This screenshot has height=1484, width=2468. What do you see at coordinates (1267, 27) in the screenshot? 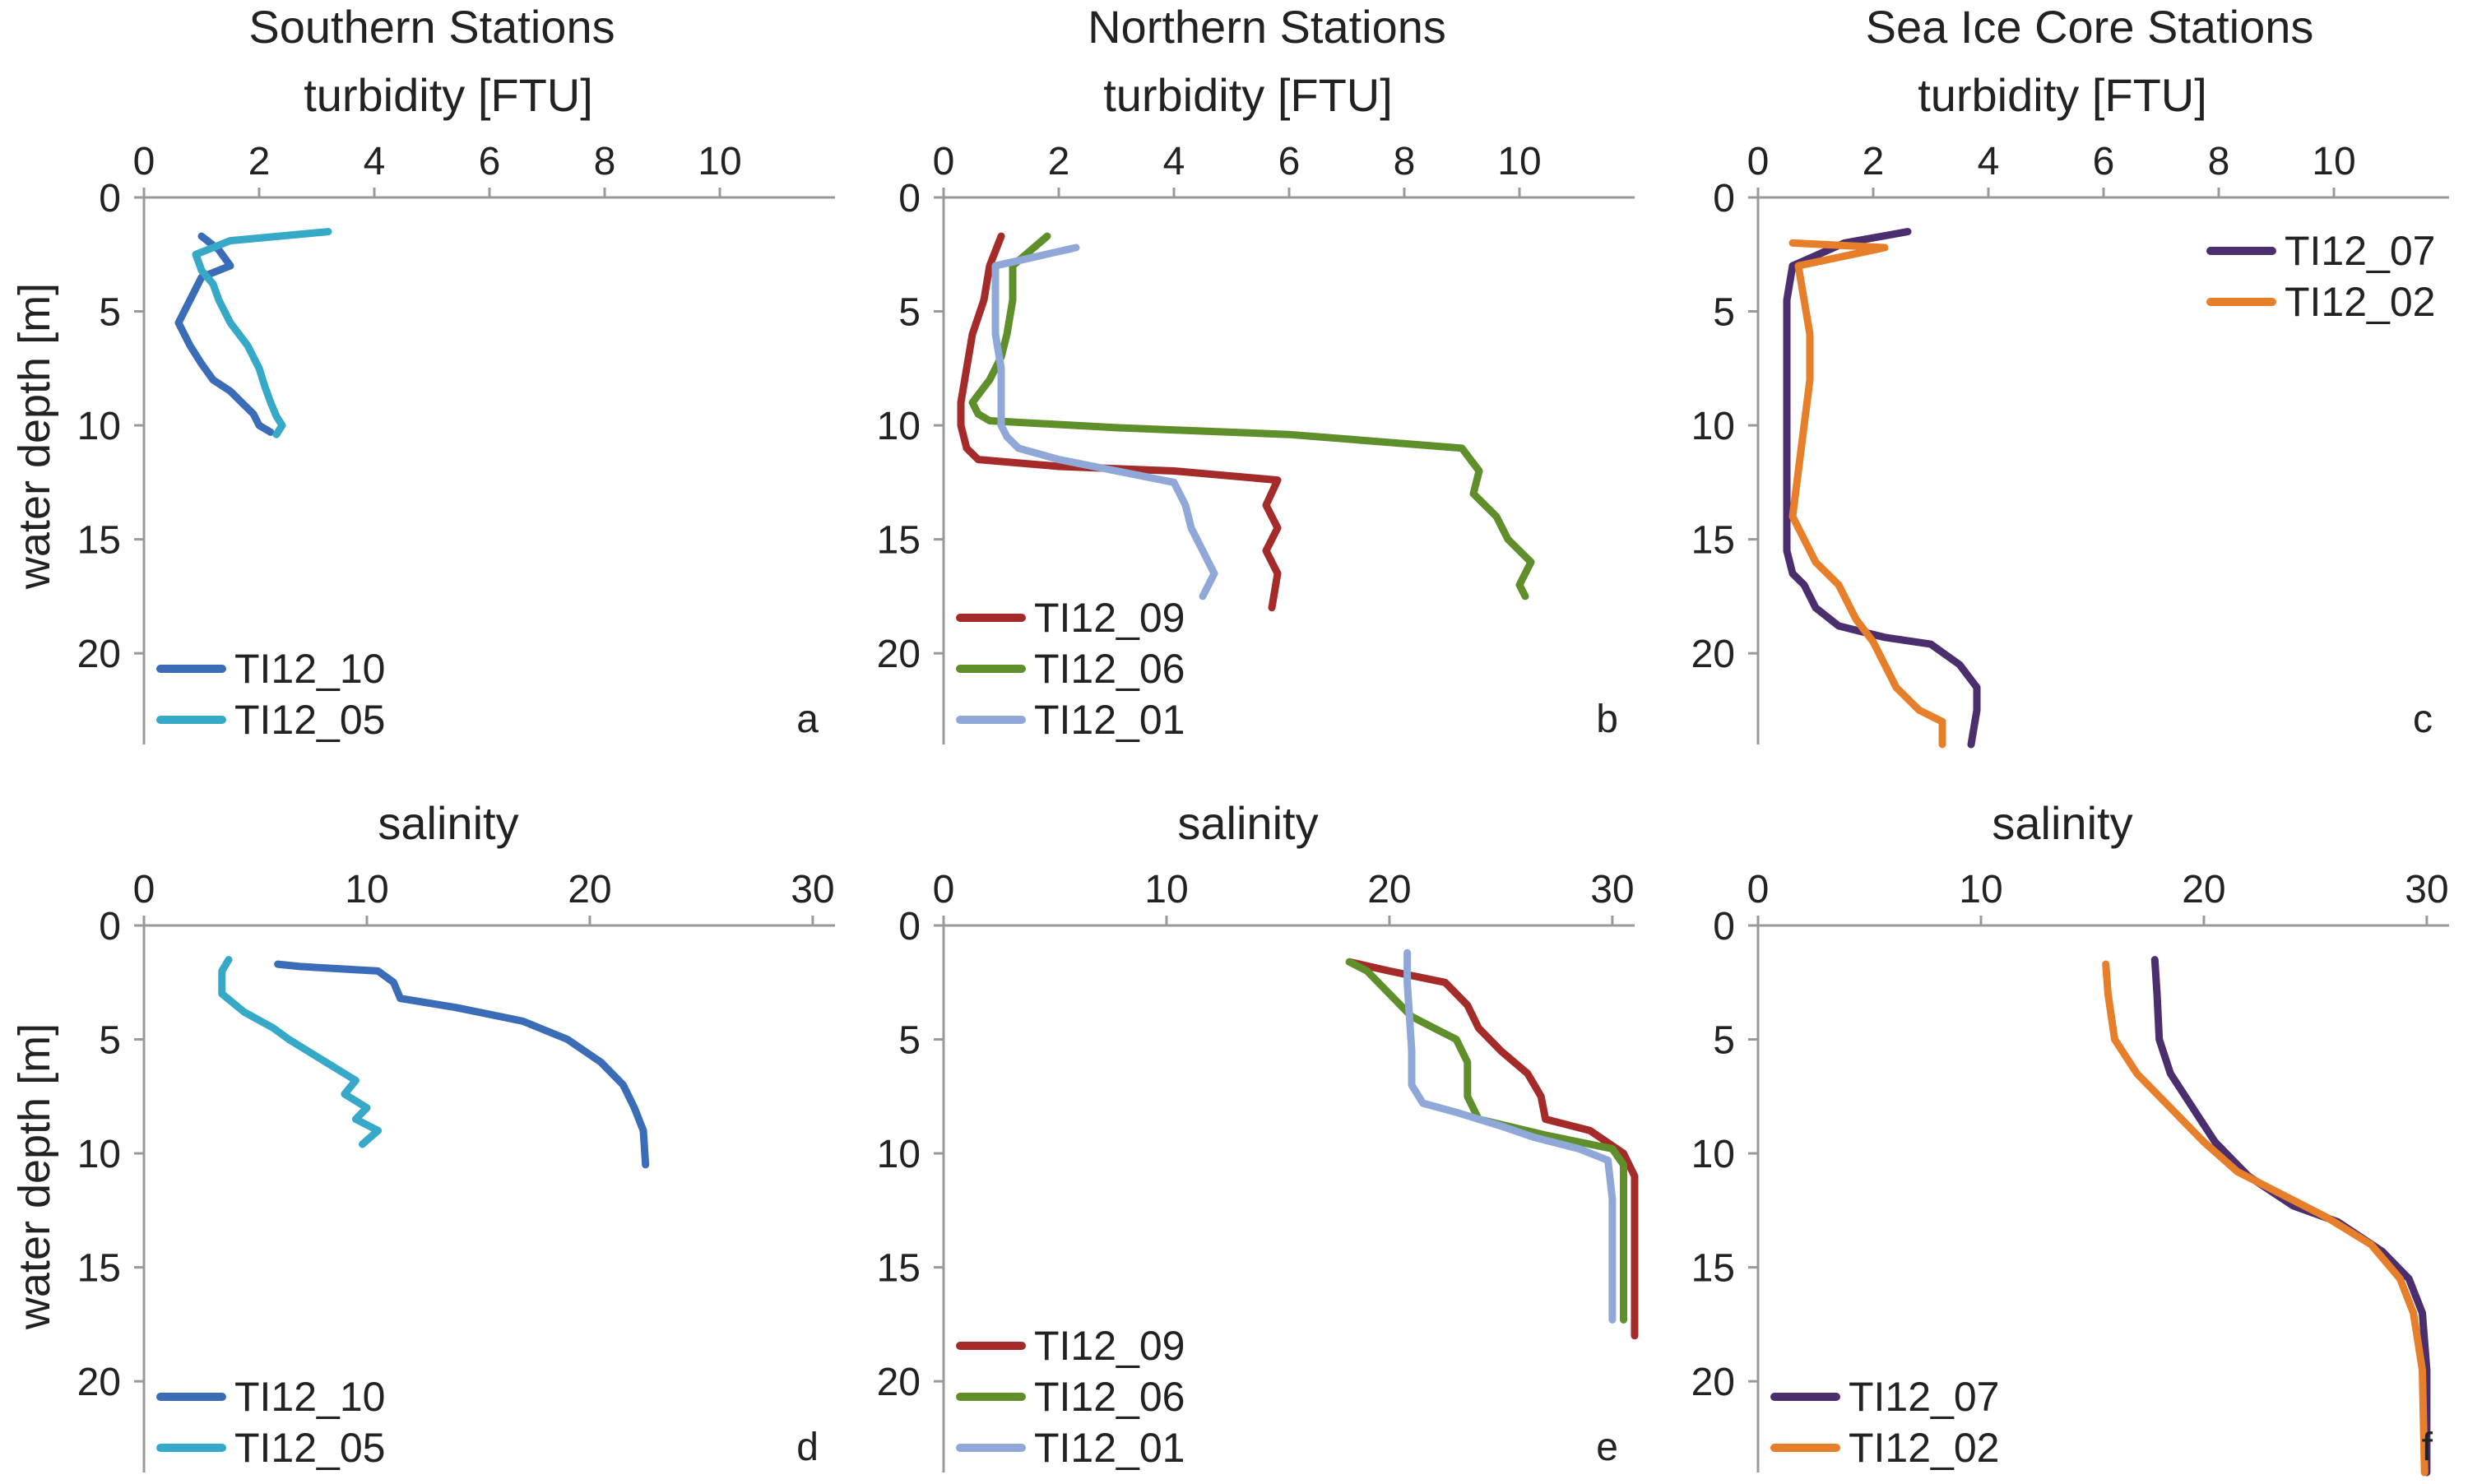
I see `column-title-northern: Northern Stations` at bounding box center [1267, 27].